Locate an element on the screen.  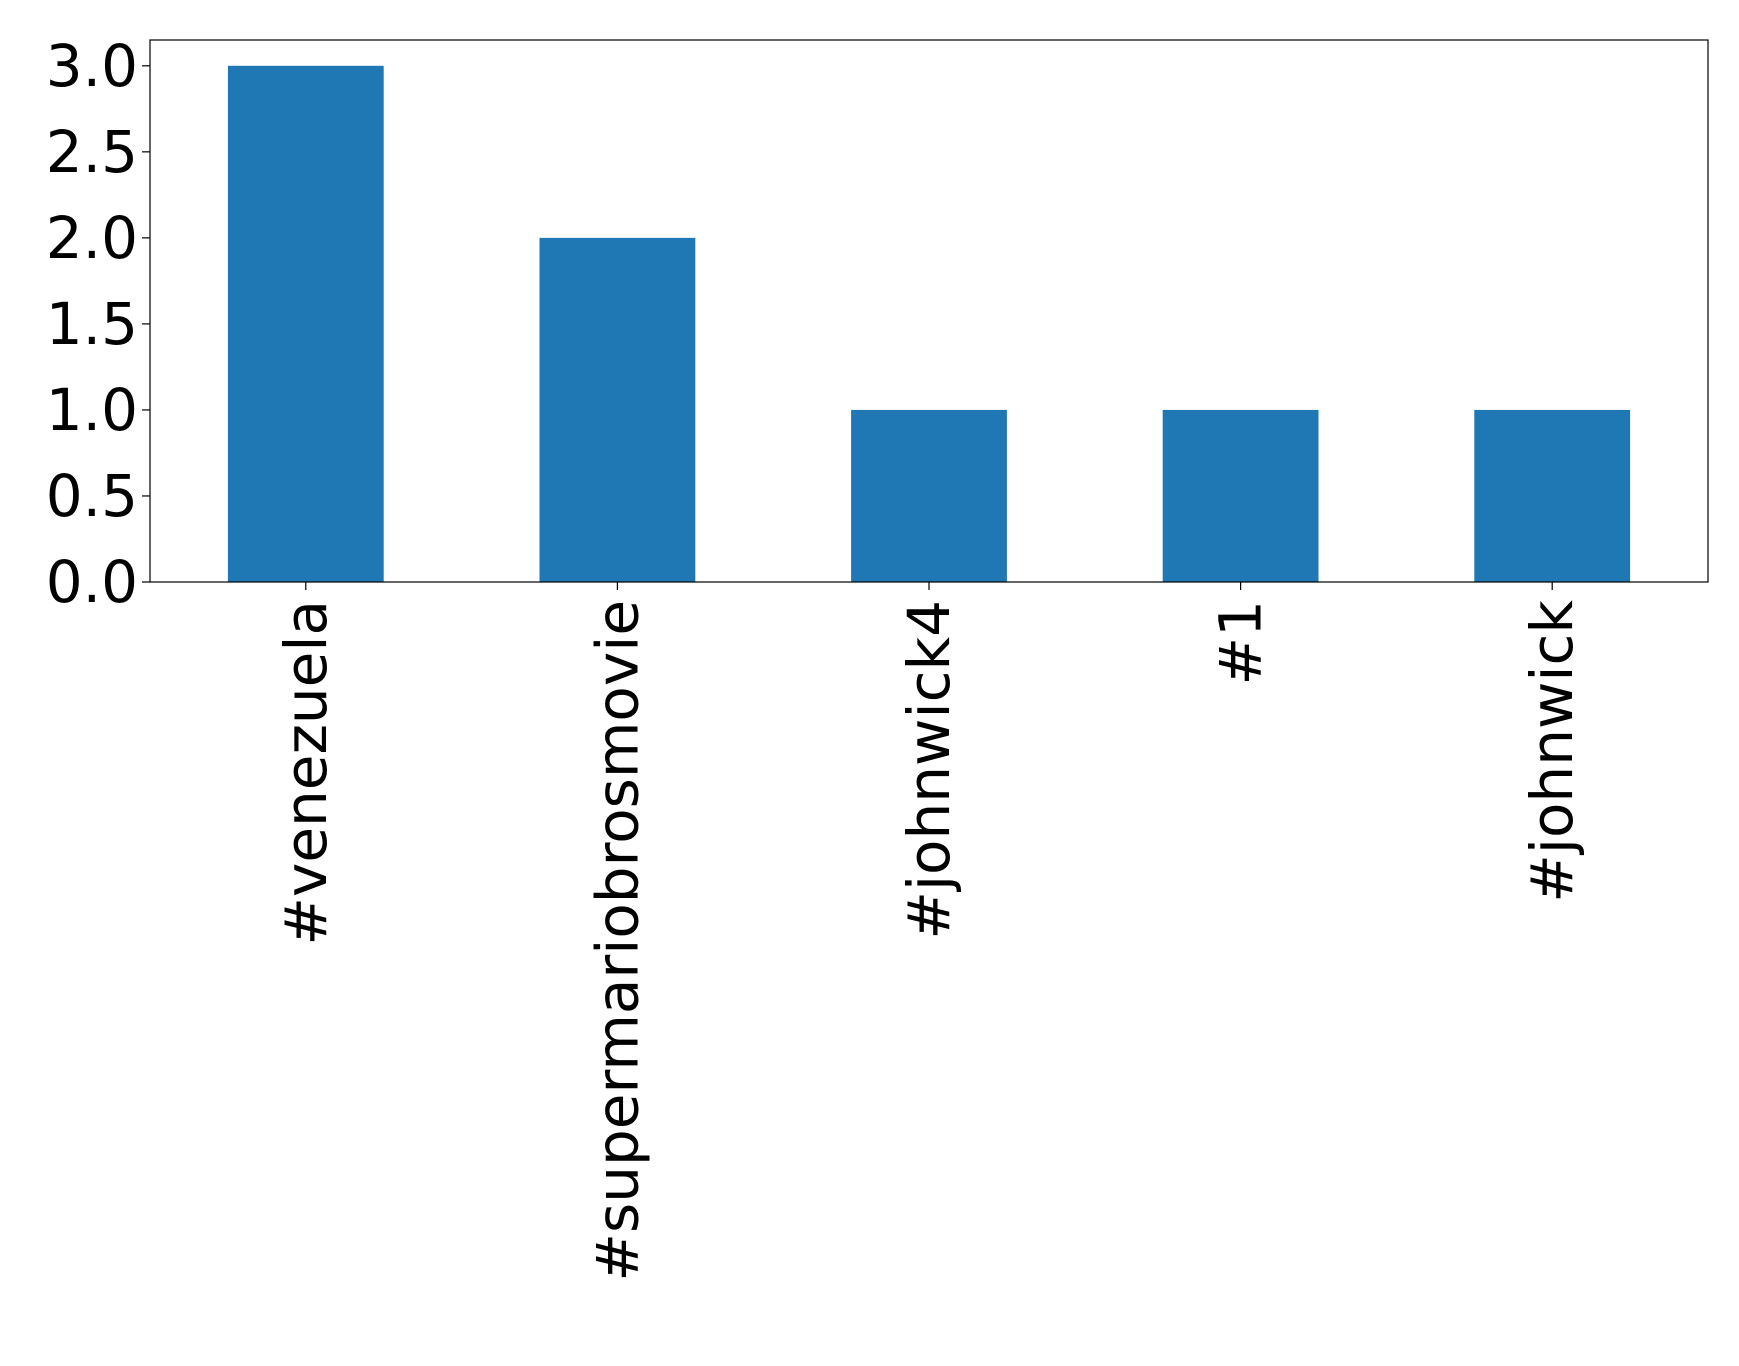
x-tick-label: #johnwick is located at coordinates (1552, 751).